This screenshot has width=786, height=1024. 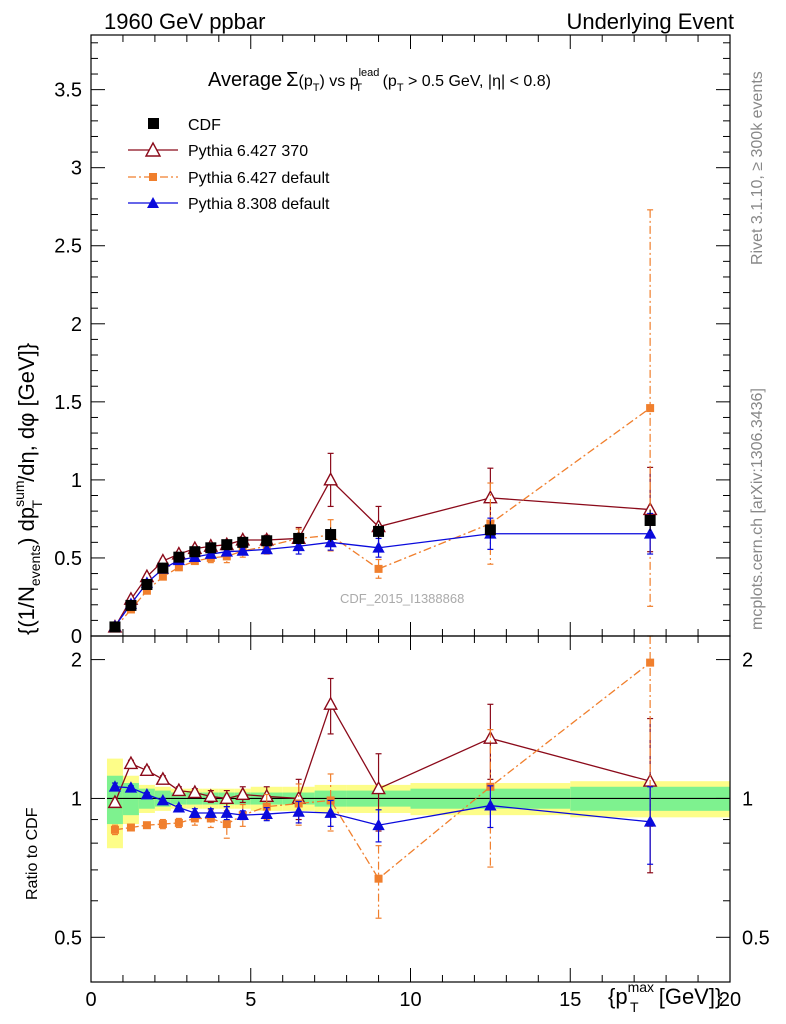 What do you see at coordinates (570, 1000) in the screenshot?
I see `x-tick-label: 15` at bounding box center [570, 1000].